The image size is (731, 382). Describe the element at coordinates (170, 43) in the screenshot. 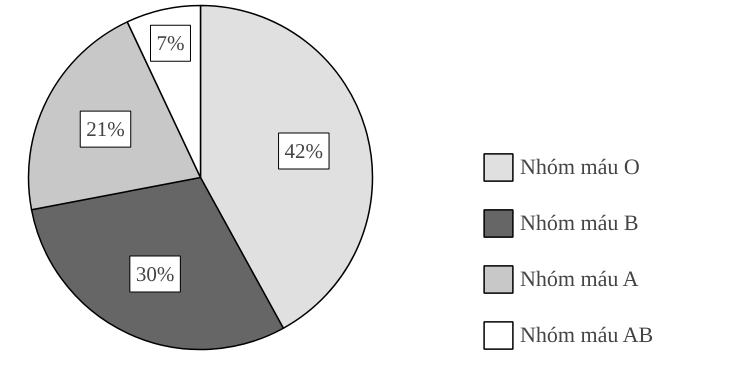

I see `data-label: 7%` at that location.